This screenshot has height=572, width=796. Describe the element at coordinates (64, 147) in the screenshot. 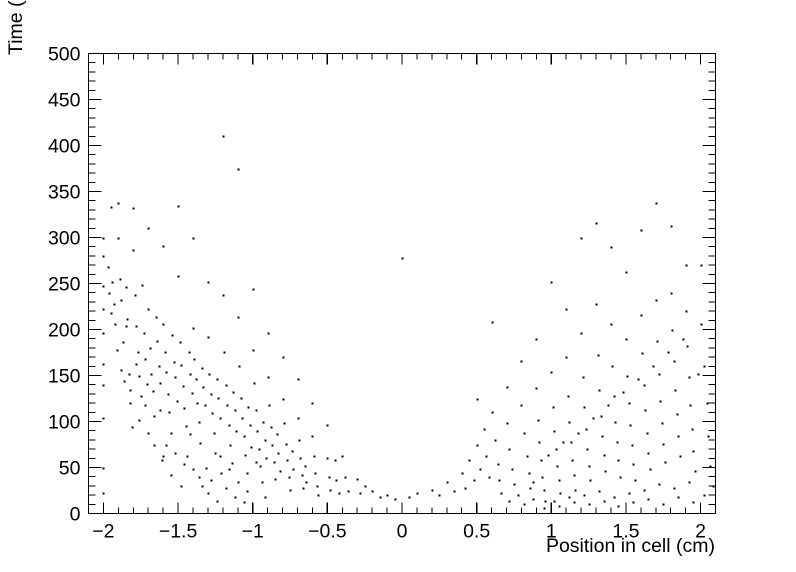

I see `y-tick-label: 400` at that location.